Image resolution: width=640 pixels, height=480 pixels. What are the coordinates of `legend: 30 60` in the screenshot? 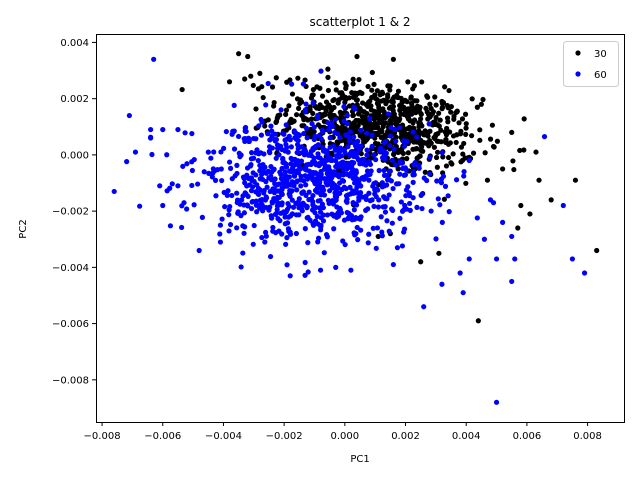 It's located at (591, 64).